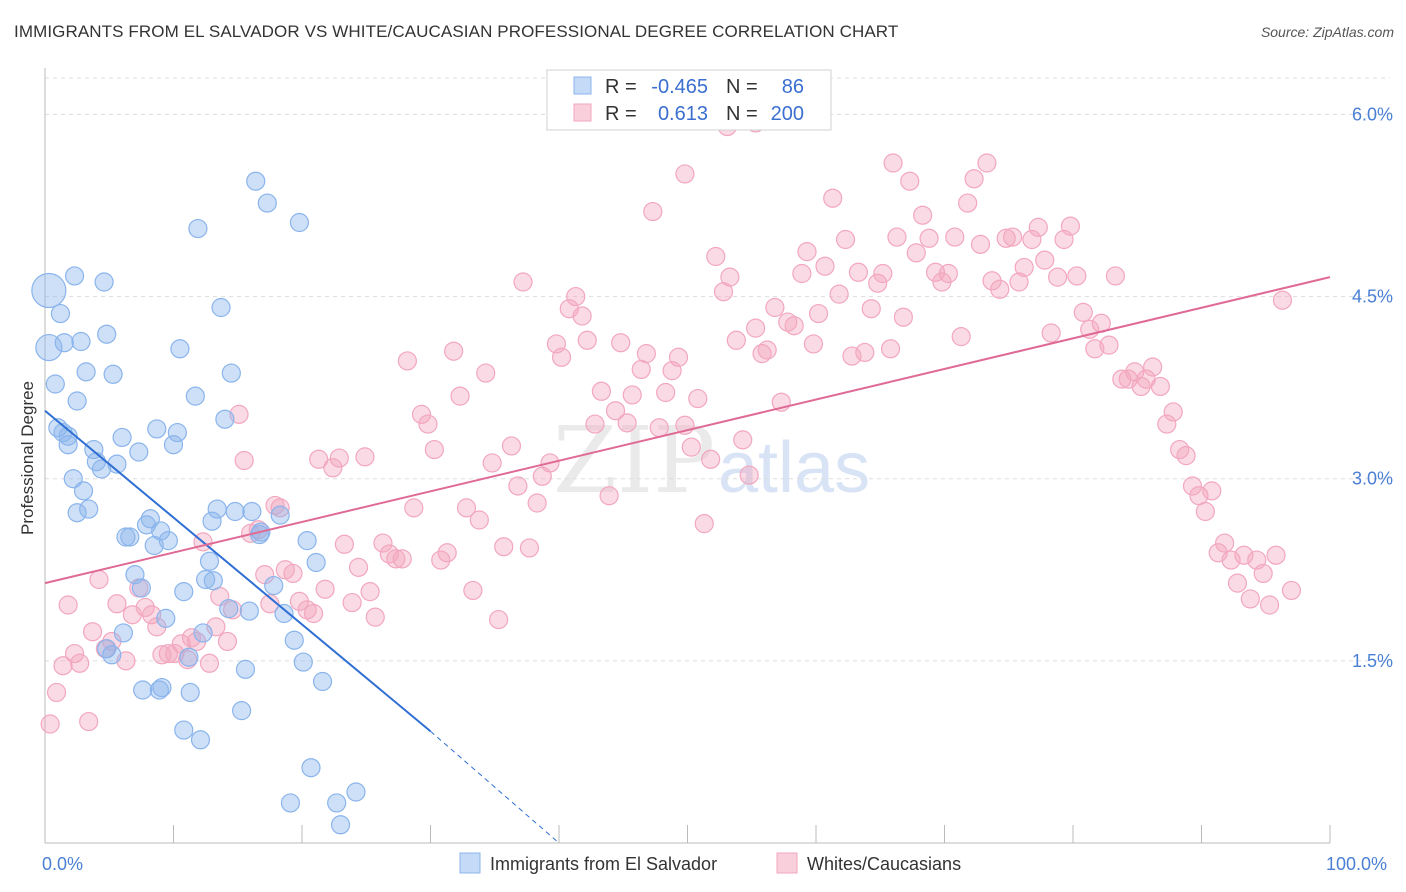 The image size is (1406, 892). What do you see at coordinates (1327, 32) in the screenshot?
I see `source-label: Source: ZipAtlas.com` at bounding box center [1327, 32].